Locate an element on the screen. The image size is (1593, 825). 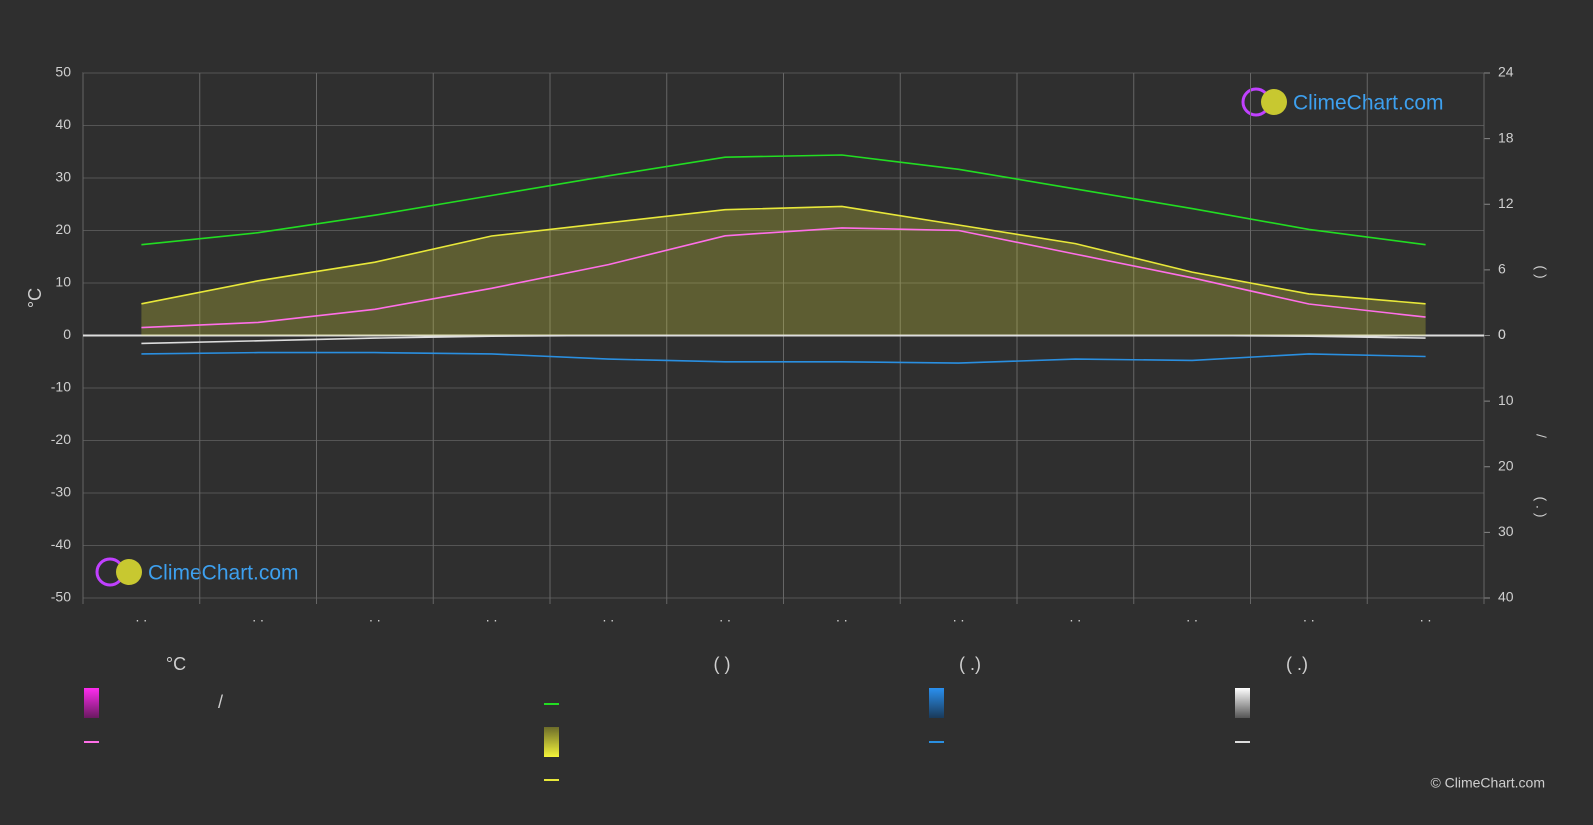
legend-text: / is located at coordinates (220, 702).